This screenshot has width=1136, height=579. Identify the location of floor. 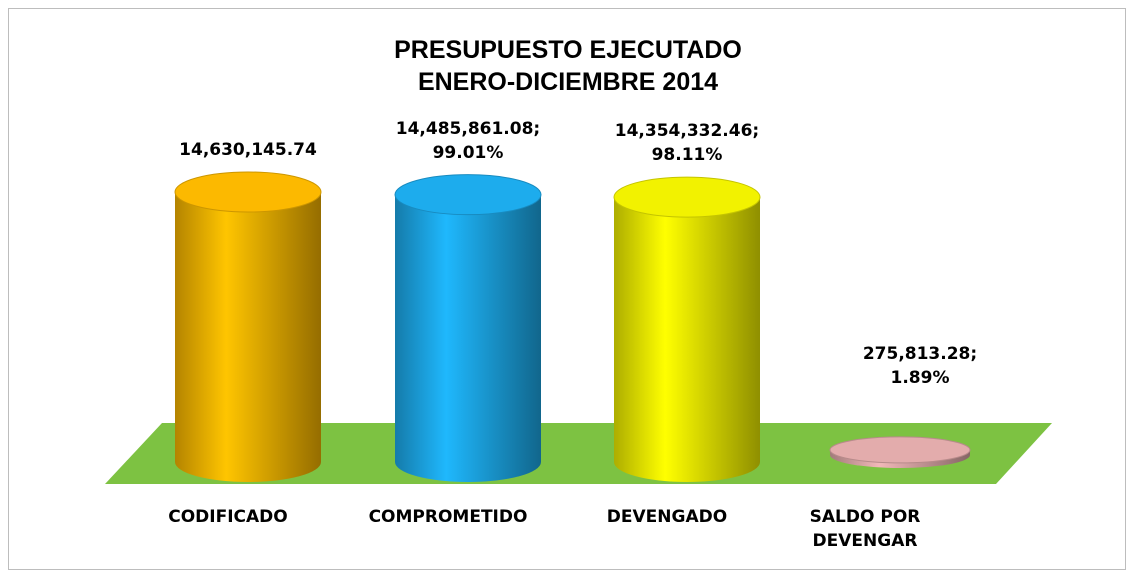
(578, 453).